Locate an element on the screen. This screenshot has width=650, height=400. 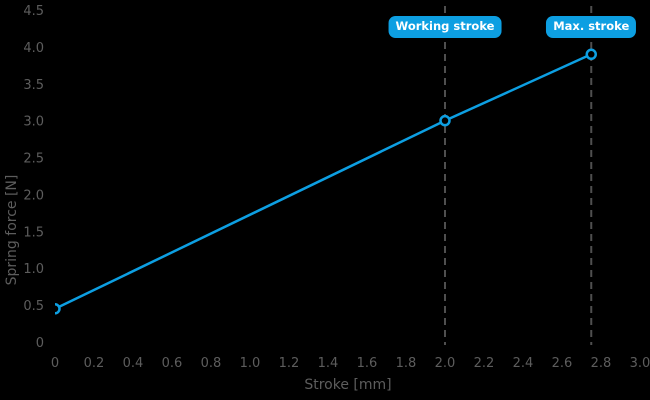
x-tick-label-0-4: 0.4 is located at coordinates (133, 363).